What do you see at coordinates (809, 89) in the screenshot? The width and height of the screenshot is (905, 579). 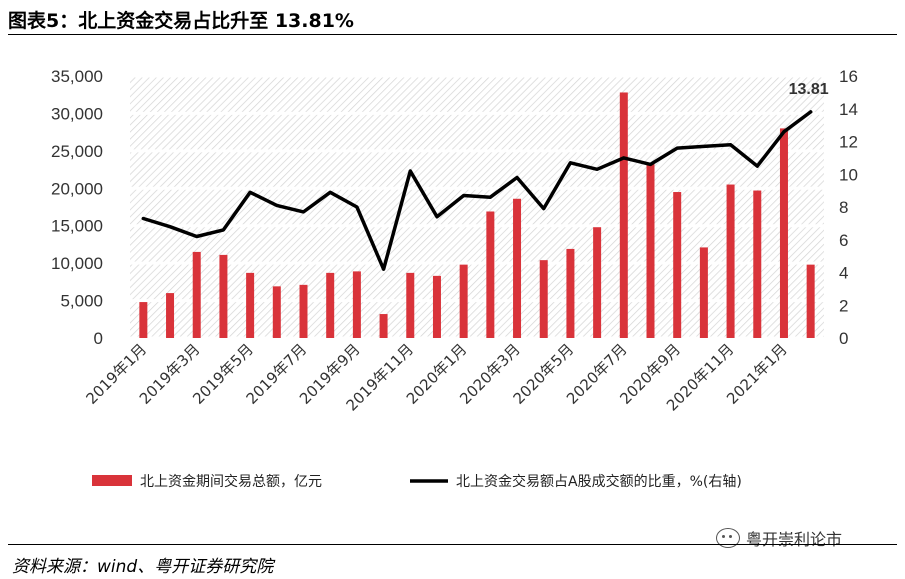 I see `line-end-annotation: 13.81` at bounding box center [809, 89].